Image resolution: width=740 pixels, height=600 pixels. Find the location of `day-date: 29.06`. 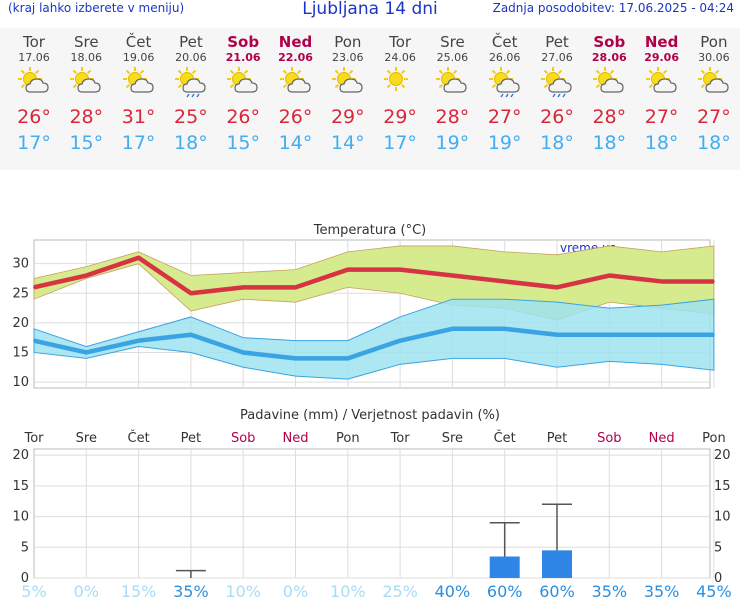

day-date: 29.06 is located at coordinates (661, 57).